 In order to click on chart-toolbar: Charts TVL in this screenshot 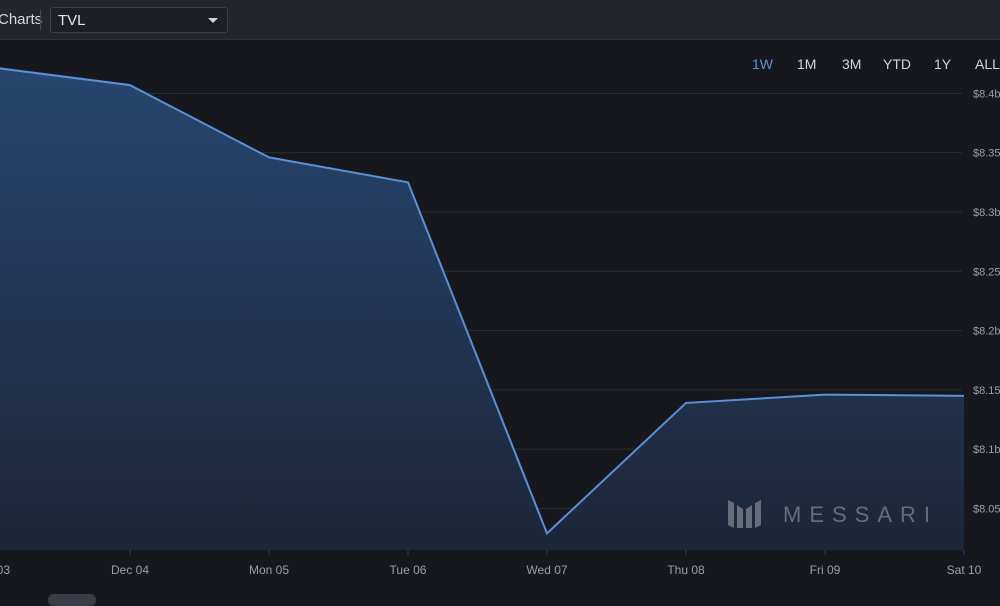, I will do `click(500, 20)`.